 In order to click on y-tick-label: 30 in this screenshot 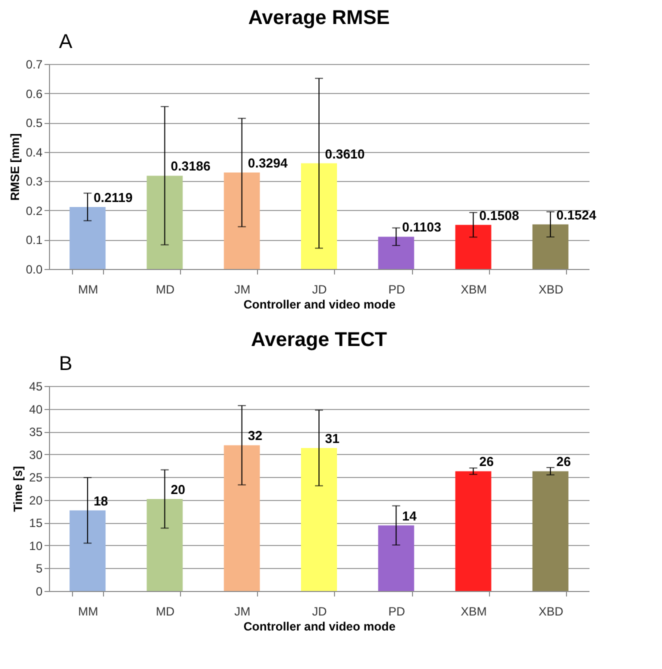, I will do `click(36, 455)`.